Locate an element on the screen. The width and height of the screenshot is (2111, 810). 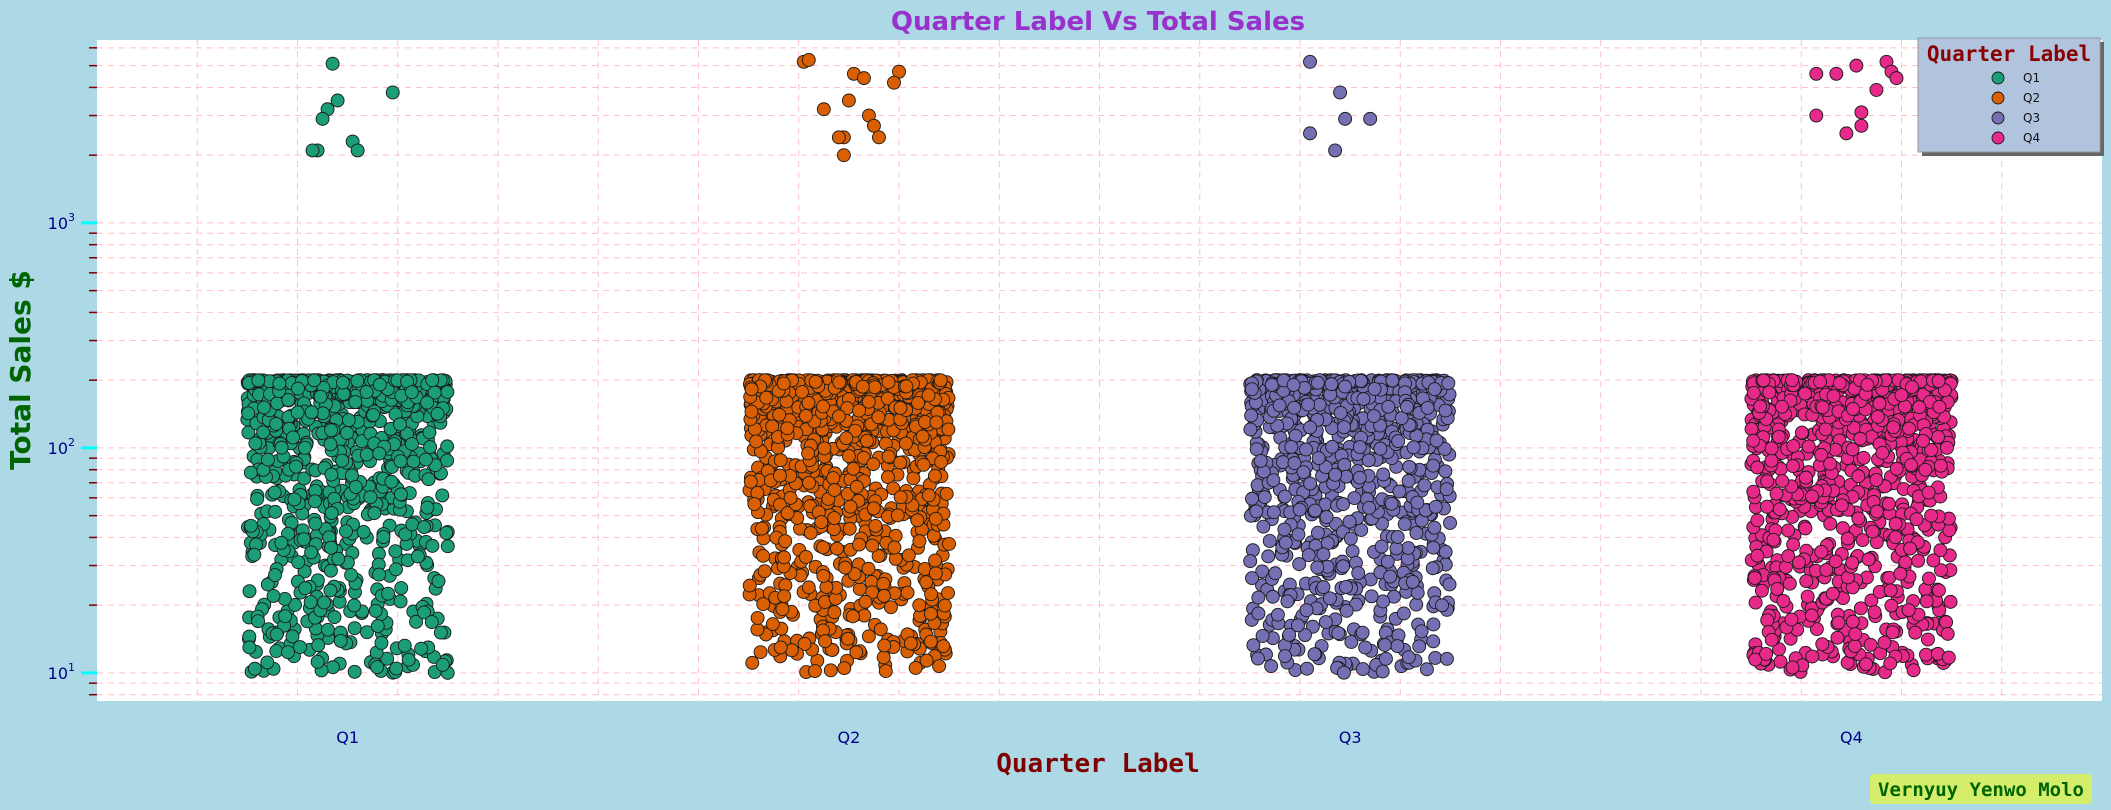
x-tick-label: Q4 is located at coordinates (1851, 737).